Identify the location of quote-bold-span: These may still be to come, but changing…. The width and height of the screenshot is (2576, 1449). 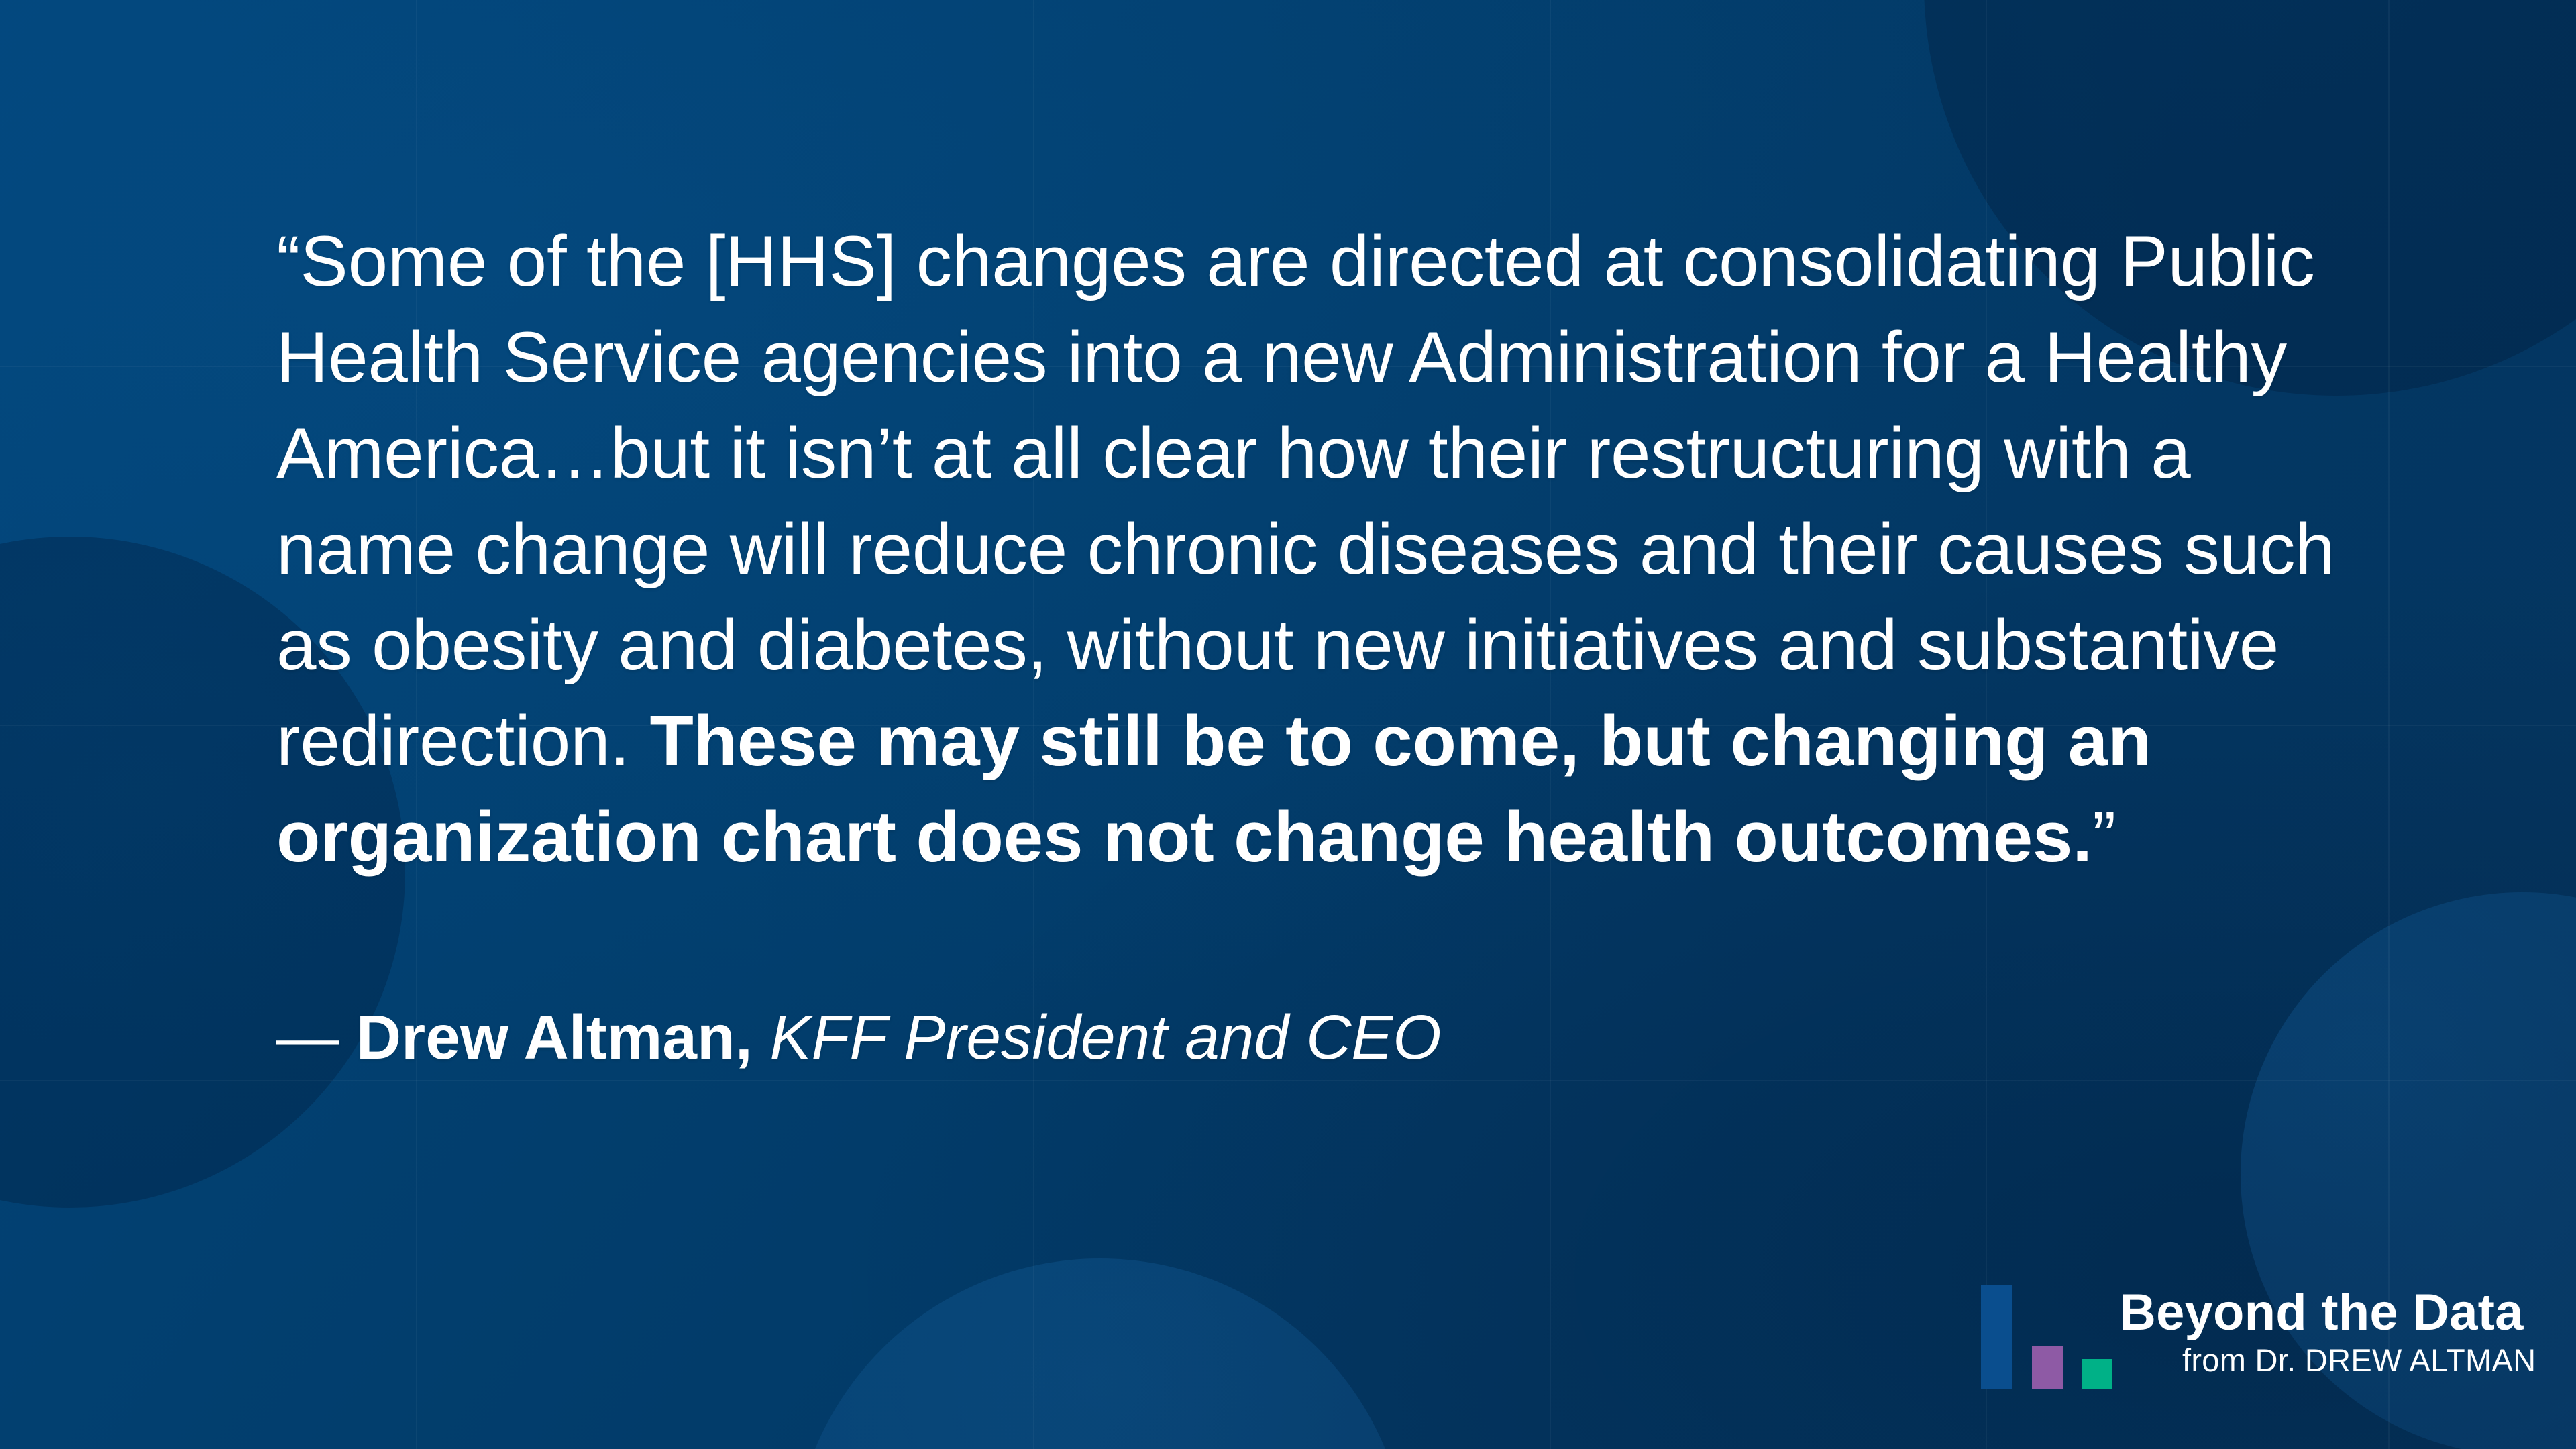
(1214, 788).